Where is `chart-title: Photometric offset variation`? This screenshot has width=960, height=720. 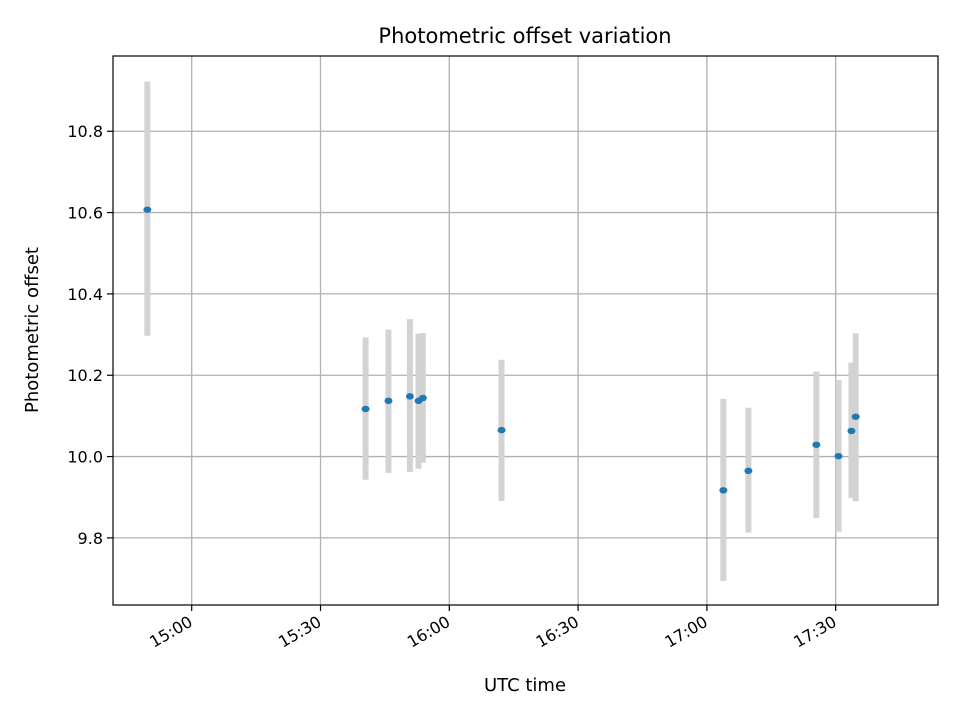
chart-title: Photometric offset variation is located at coordinates (524, 36).